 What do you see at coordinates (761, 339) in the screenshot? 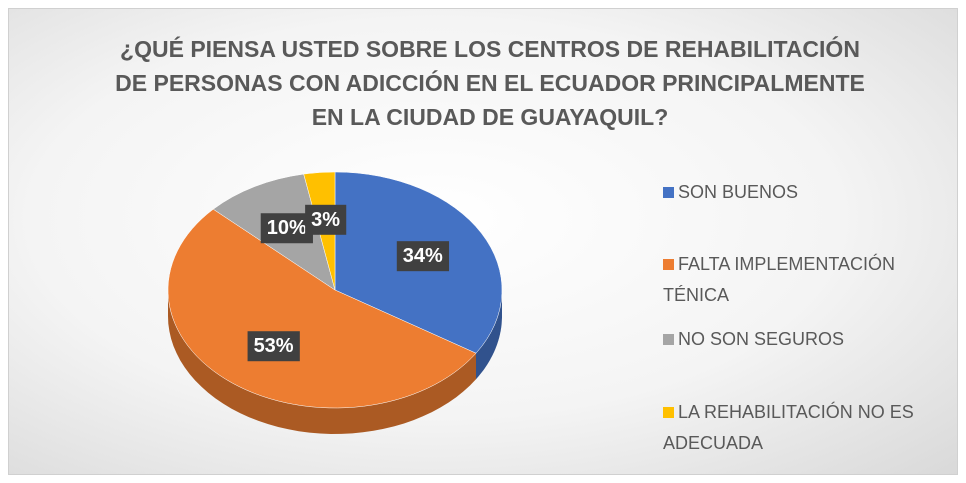
I see `legend-label: NO SON SEGUROS` at bounding box center [761, 339].